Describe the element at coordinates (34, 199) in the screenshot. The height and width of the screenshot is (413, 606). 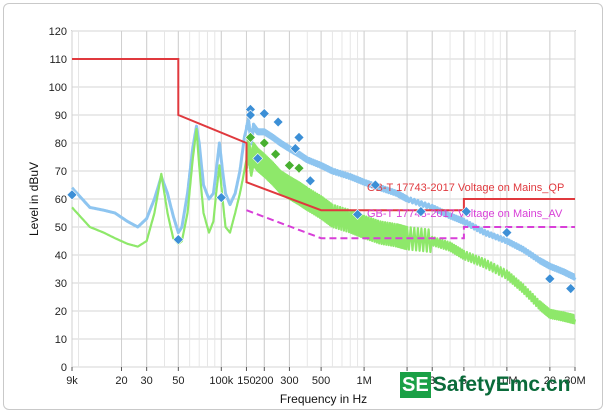
I see `y-axis-title: Level in dBuV` at that location.